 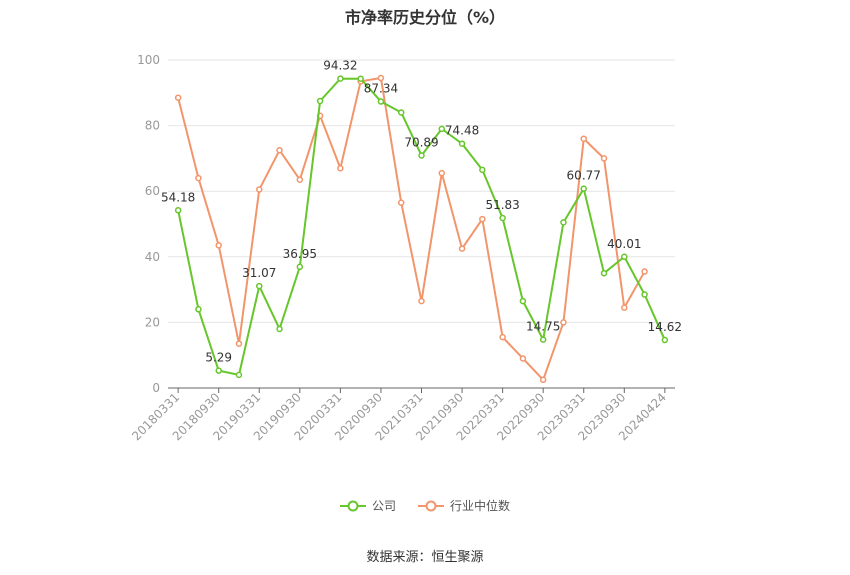 What do you see at coordinates (431, 505) in the screenshot?
I see `legend-marker-industry-median` at bounding box center [431, 505].